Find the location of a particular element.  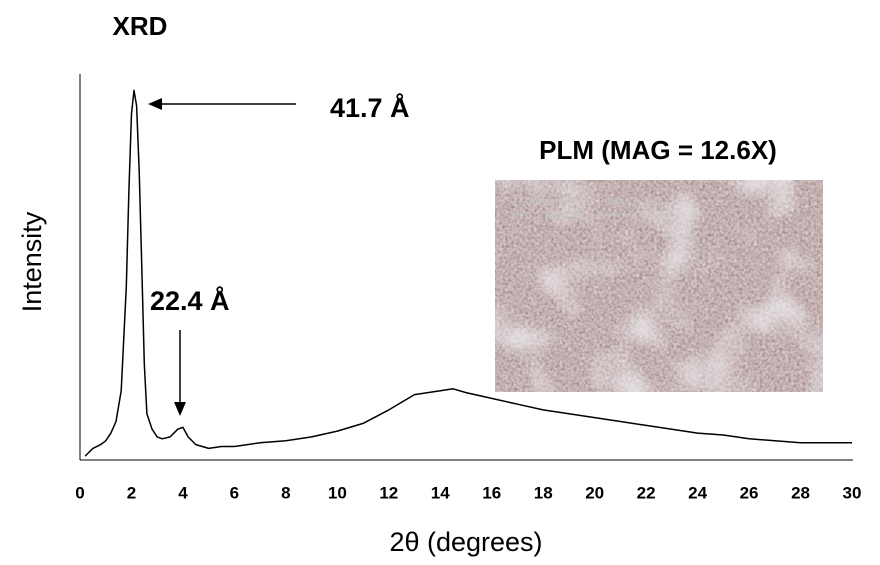

x-tick-label: 14 is located at coordinates (440, 492).